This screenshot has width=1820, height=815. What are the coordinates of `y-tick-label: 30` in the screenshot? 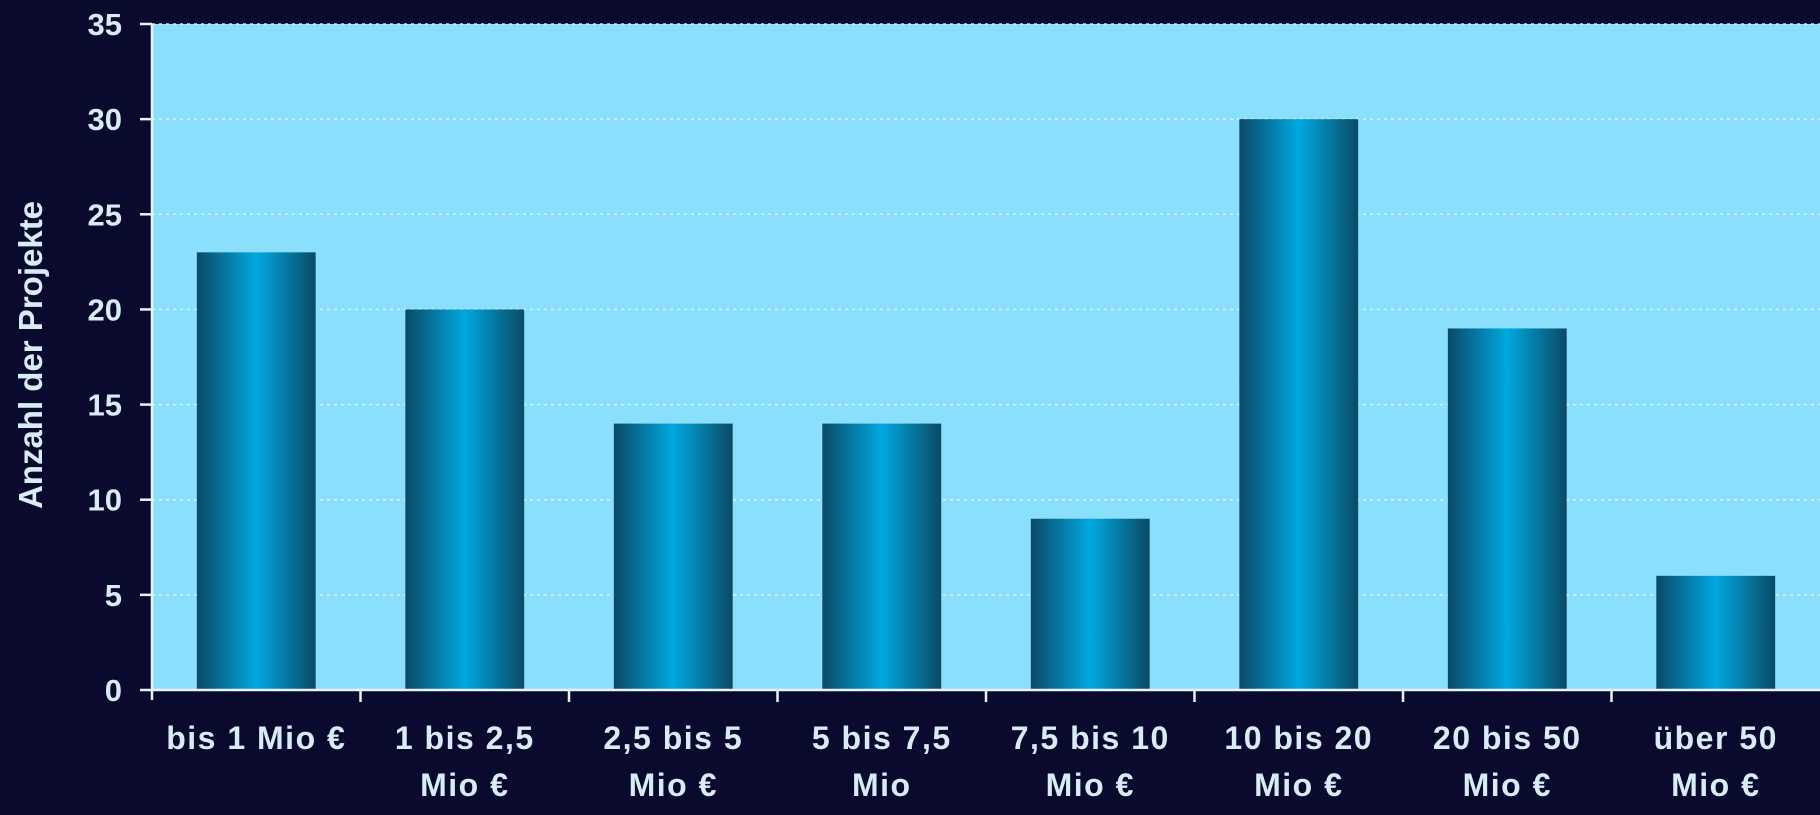 It's located at (105, 119).